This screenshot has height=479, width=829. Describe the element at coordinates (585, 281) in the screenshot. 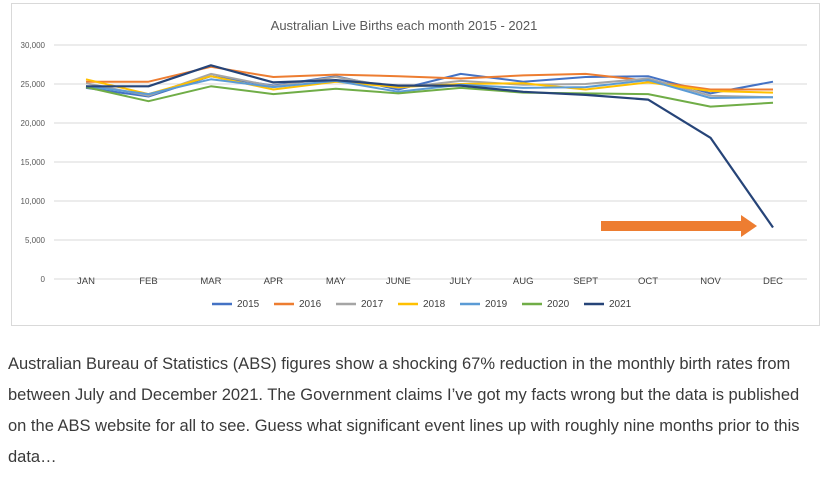

I see `x-tick-label: SEPT` at that location.